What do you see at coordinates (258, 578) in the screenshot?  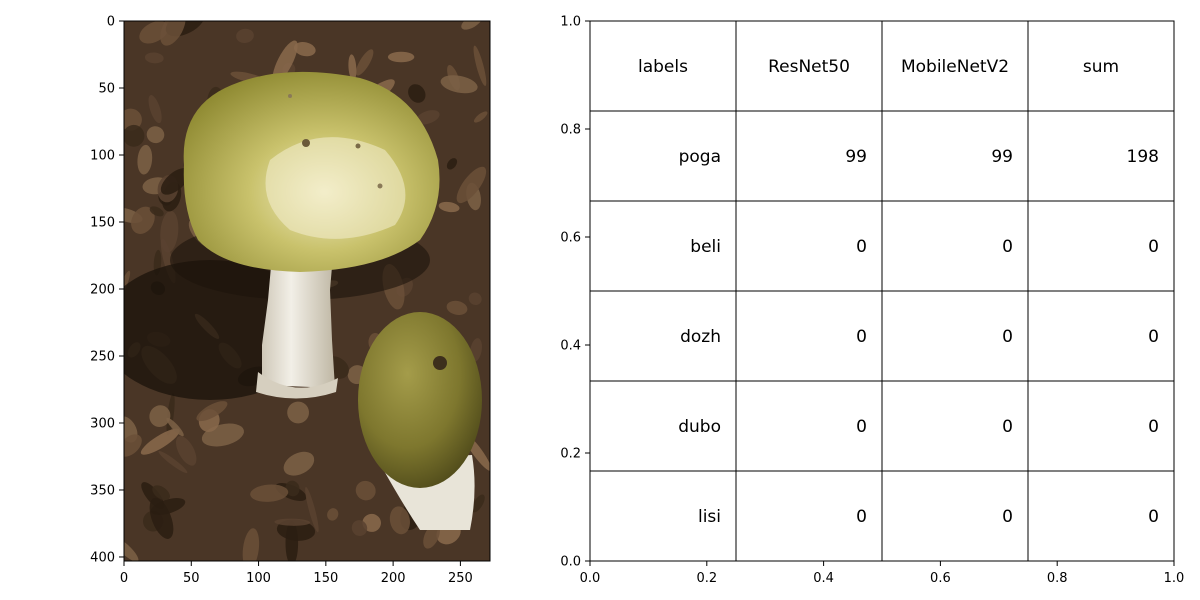 I see `photo-x-tick-label: 100` at bounding box center [258, 578].